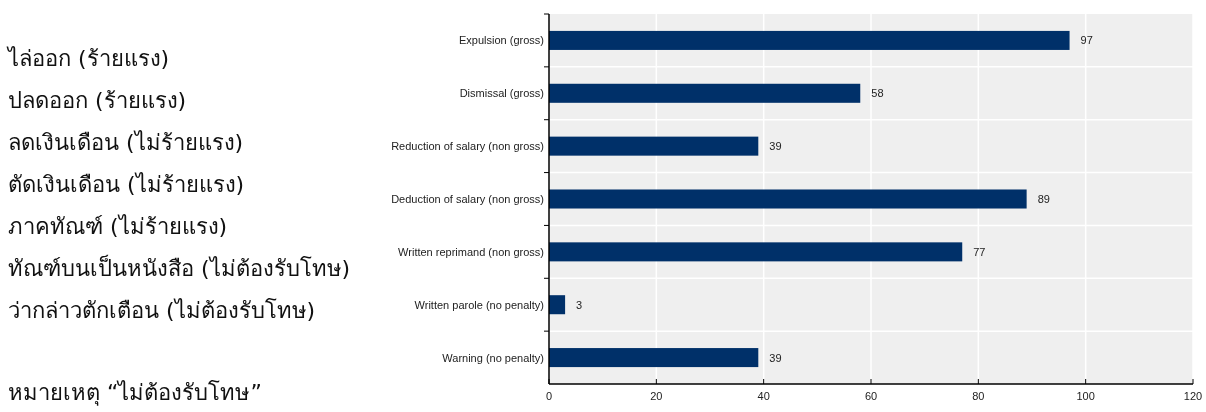 This screenshot has height=412, width=1206. What do you see at coordinates (126, 184) in the screenshot?
I see `text: ตัดเงินเดือน (ไม่ร้ายแรง)` at bounding box center [126, 184].